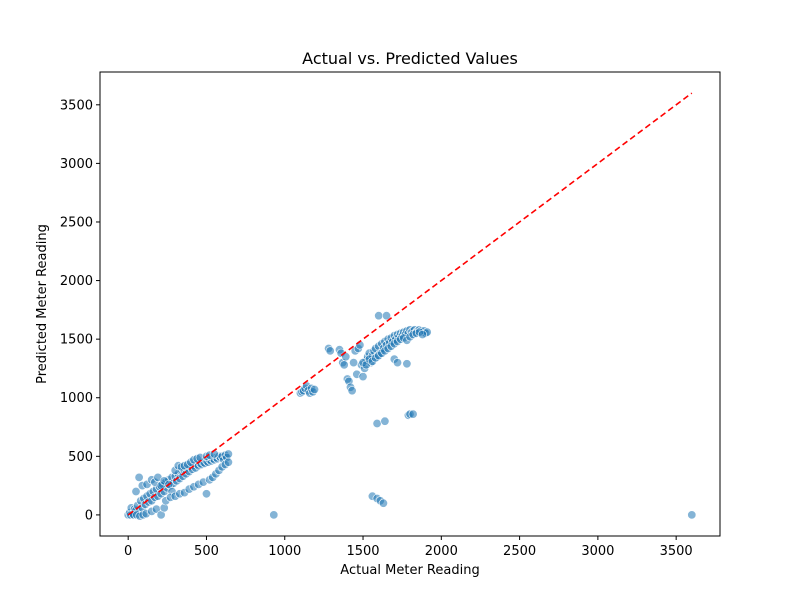  I want to click on y-tick-label: 2000, so click(76, 281).